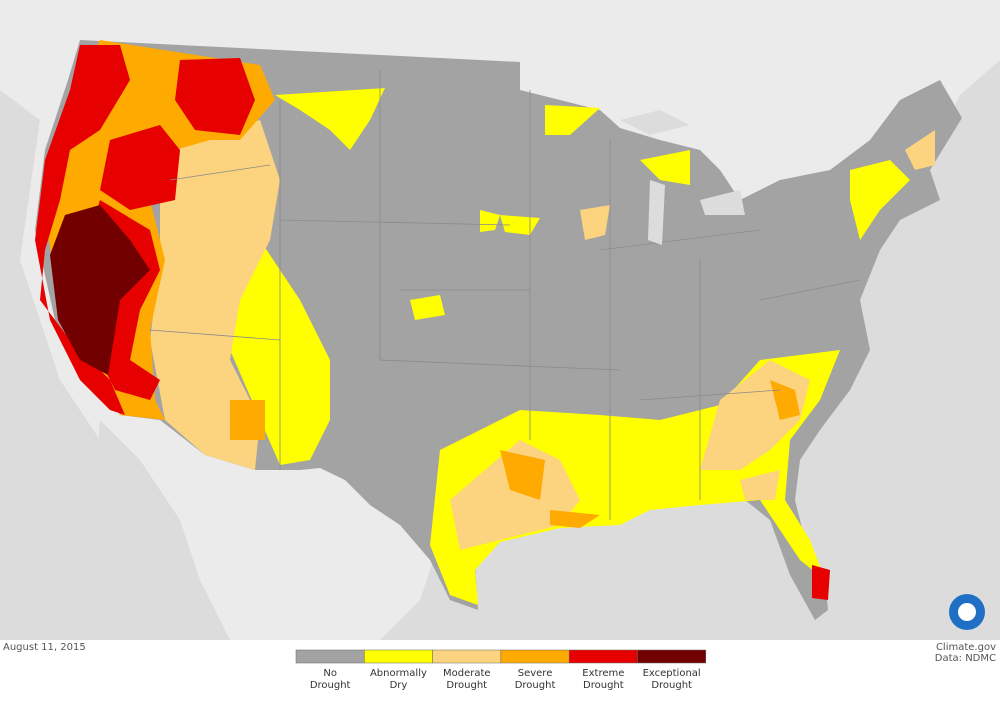 This screenshot has width=1000, height=704. I want to click on legend-label-line: No, so click(330, 673).